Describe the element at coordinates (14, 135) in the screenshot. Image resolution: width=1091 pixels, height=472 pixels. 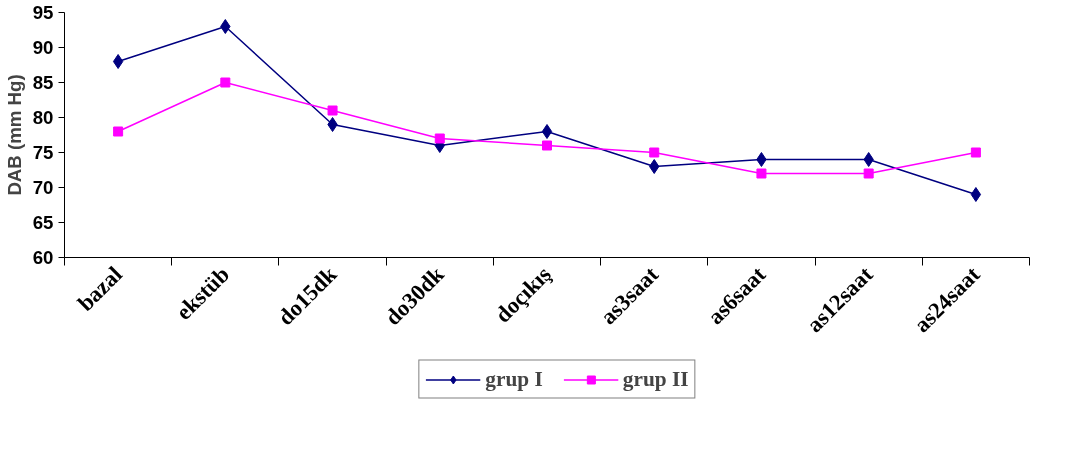
I see `y-axis-title: DAB (mm Hg)` at that location.